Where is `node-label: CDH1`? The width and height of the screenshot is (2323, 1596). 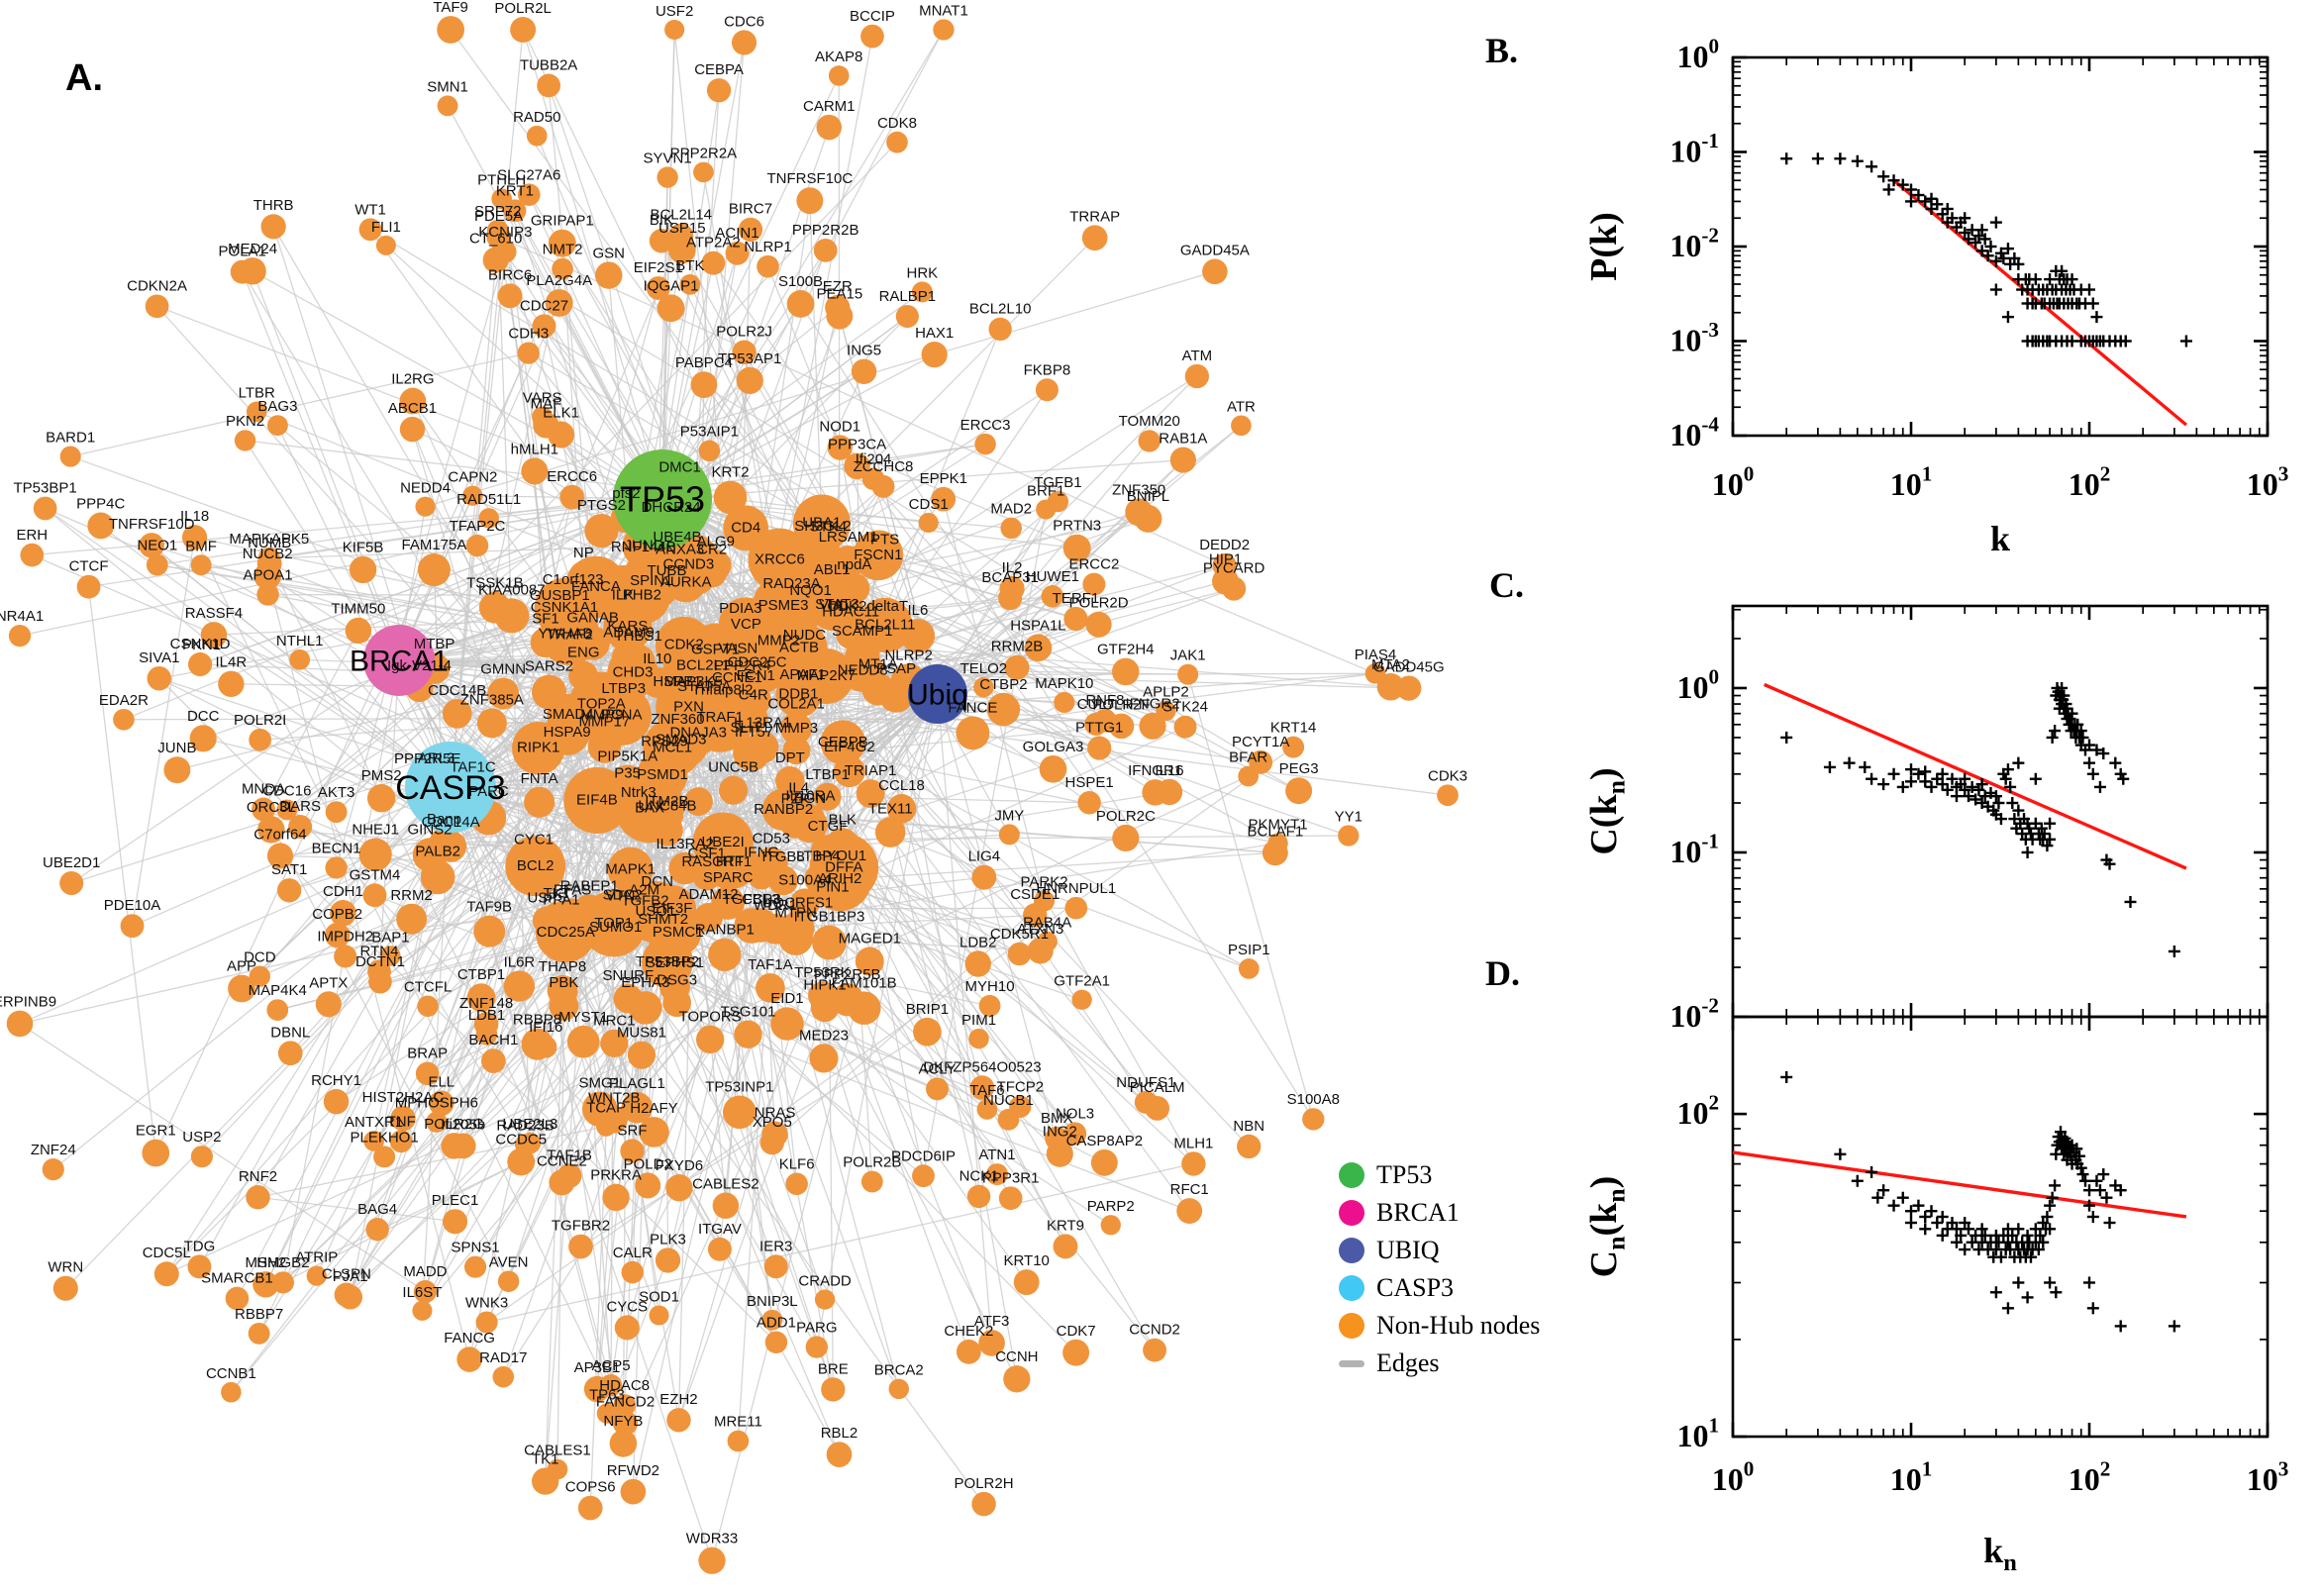
node-label: CDH1 is located at coordinates (343, 891).